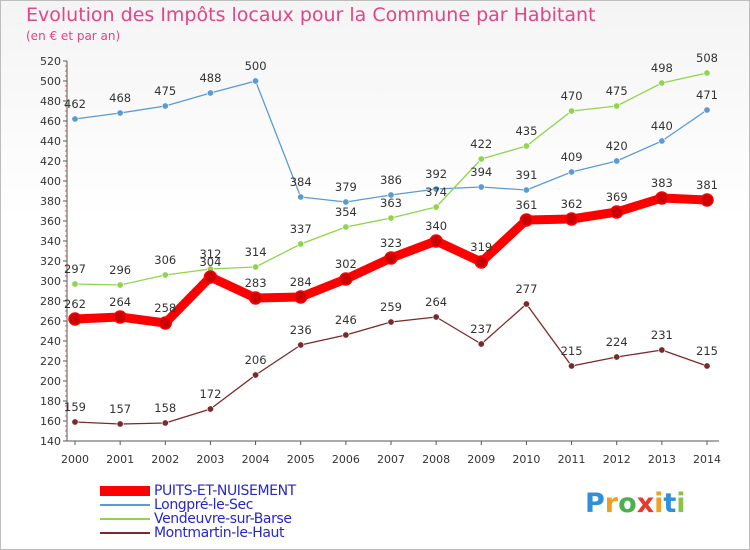  What do you see at coordinates (50, 321) in the screenshot?
I see `y-tick-label: 260` at bounding box center [50, 321].